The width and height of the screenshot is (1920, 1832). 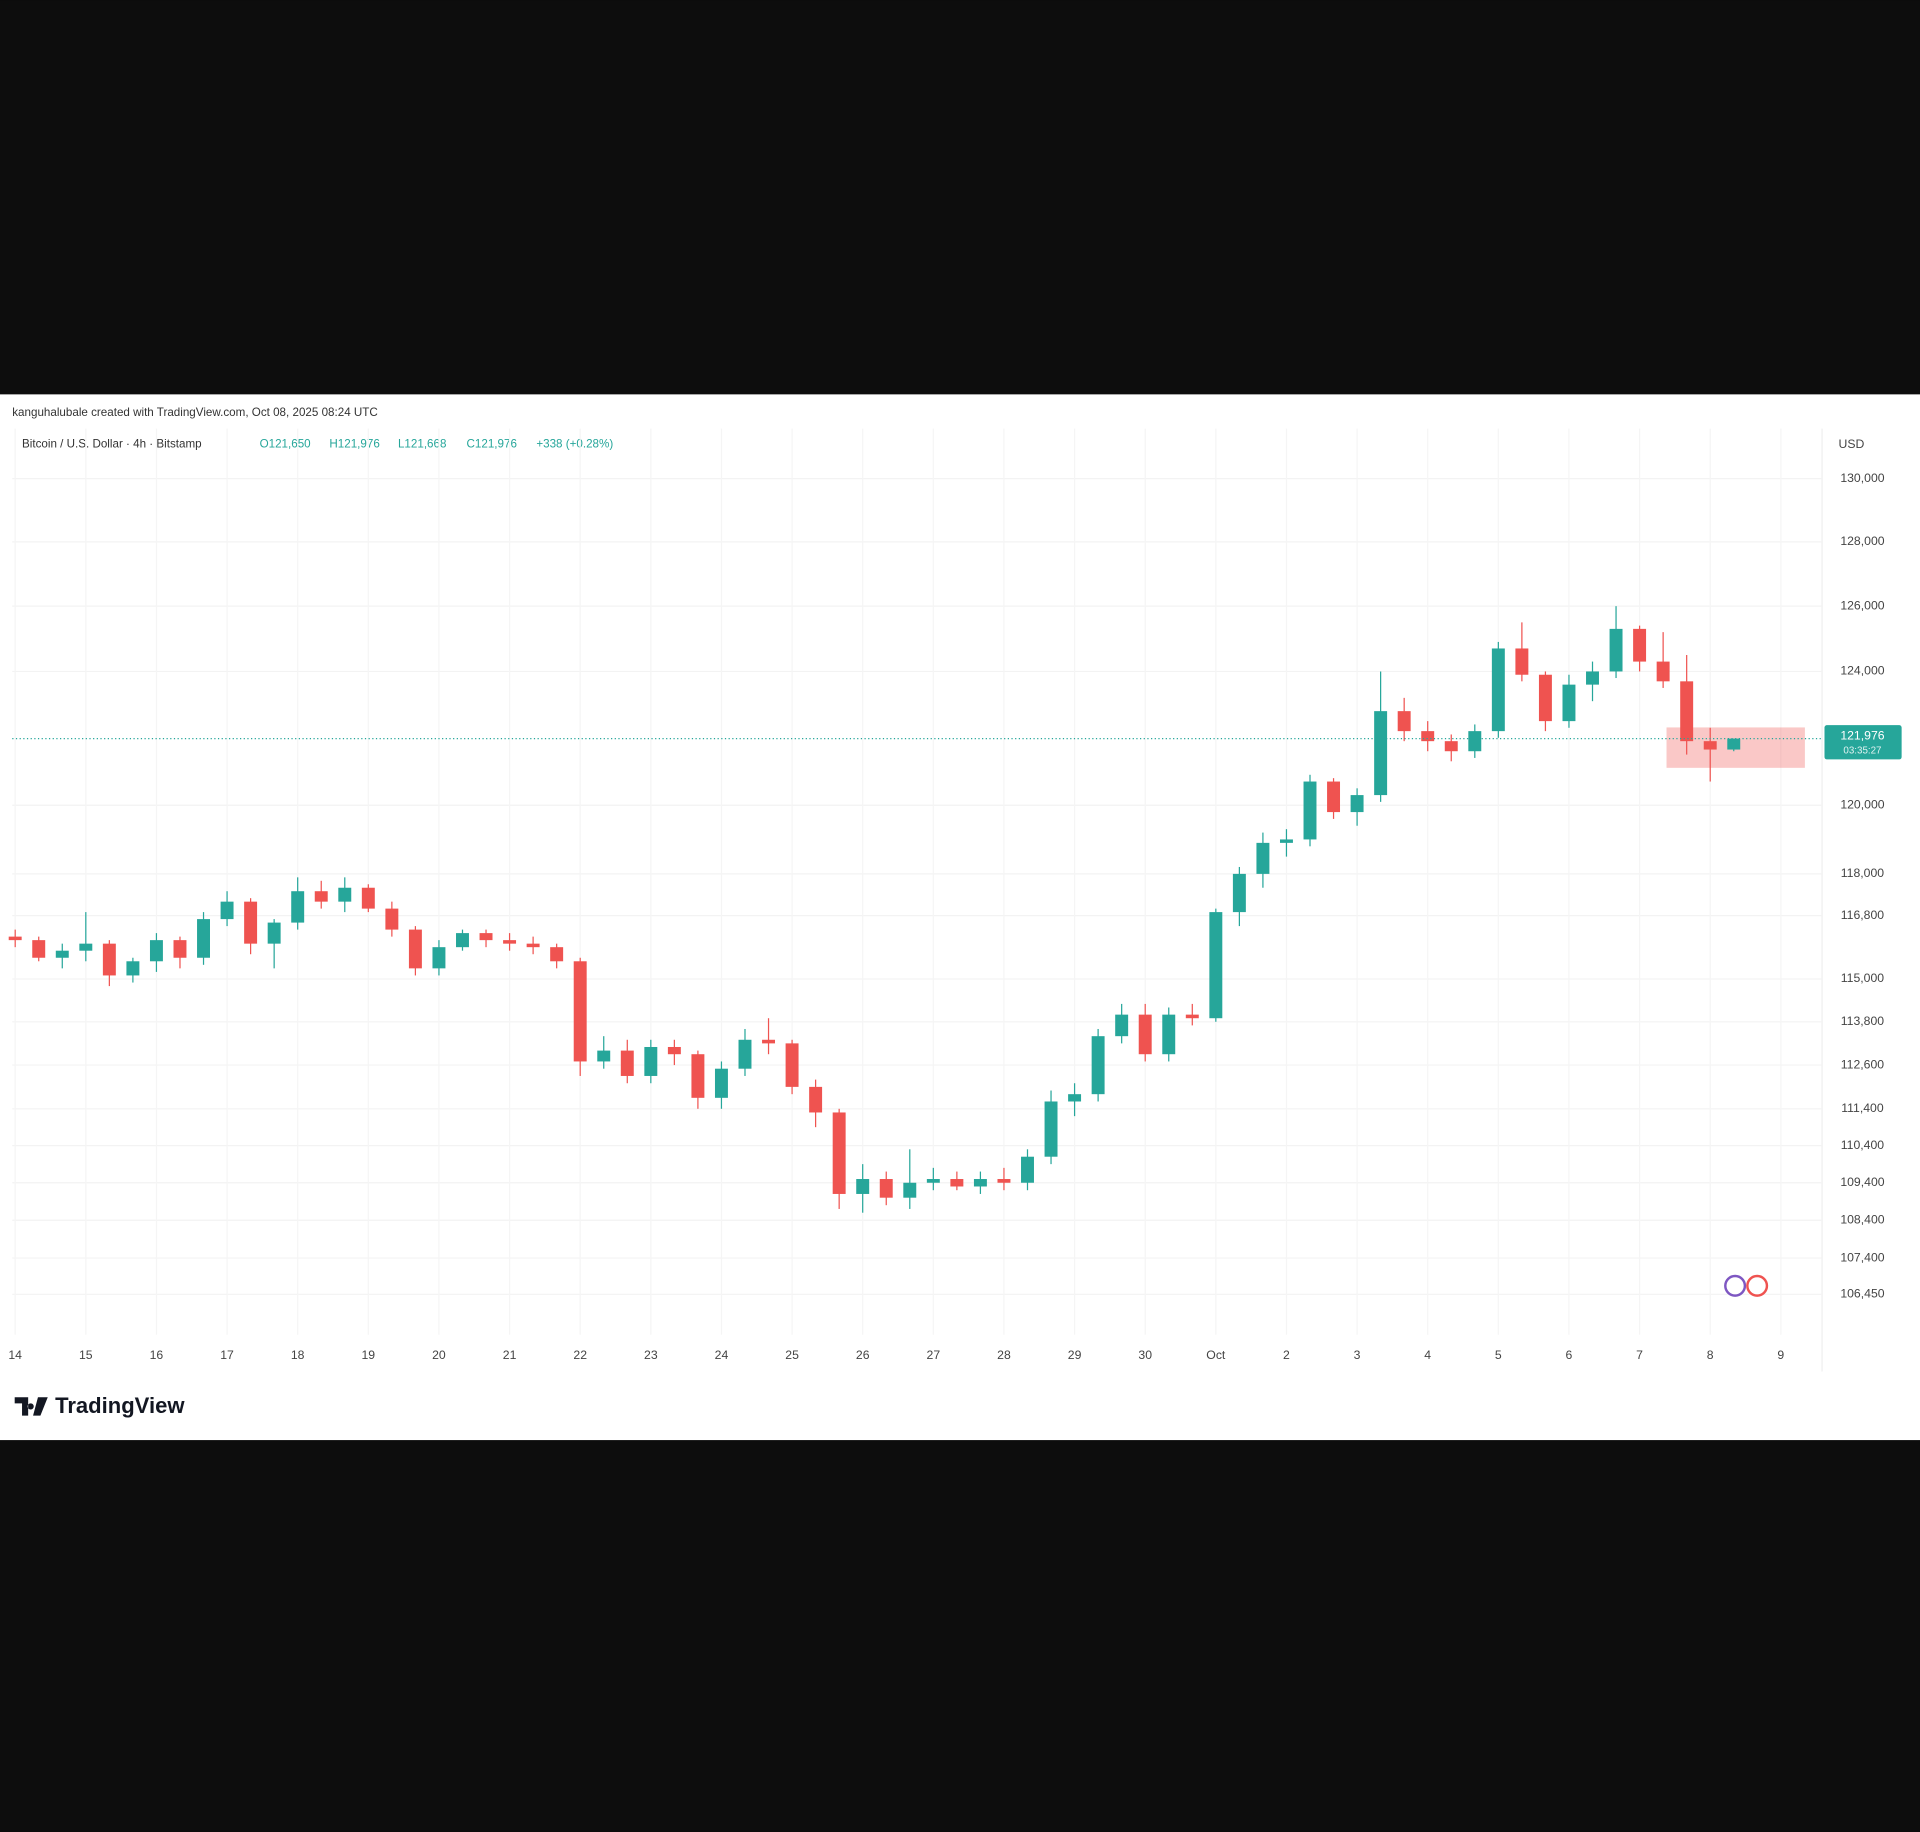 I want to click on ohlc-close: C121,976, so click(x=492, y=444).